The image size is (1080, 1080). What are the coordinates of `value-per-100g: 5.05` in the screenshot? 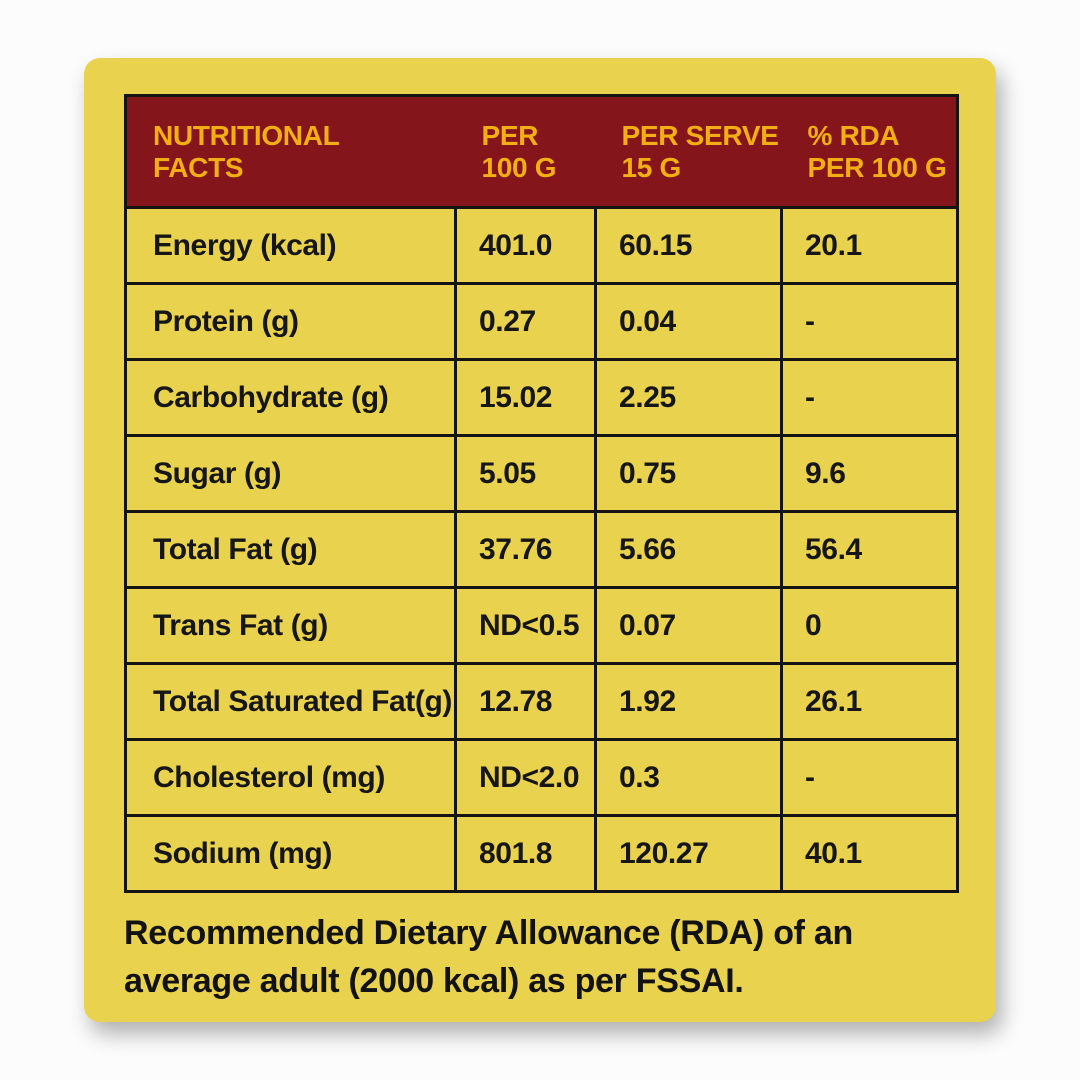 It's located at (525, 473).